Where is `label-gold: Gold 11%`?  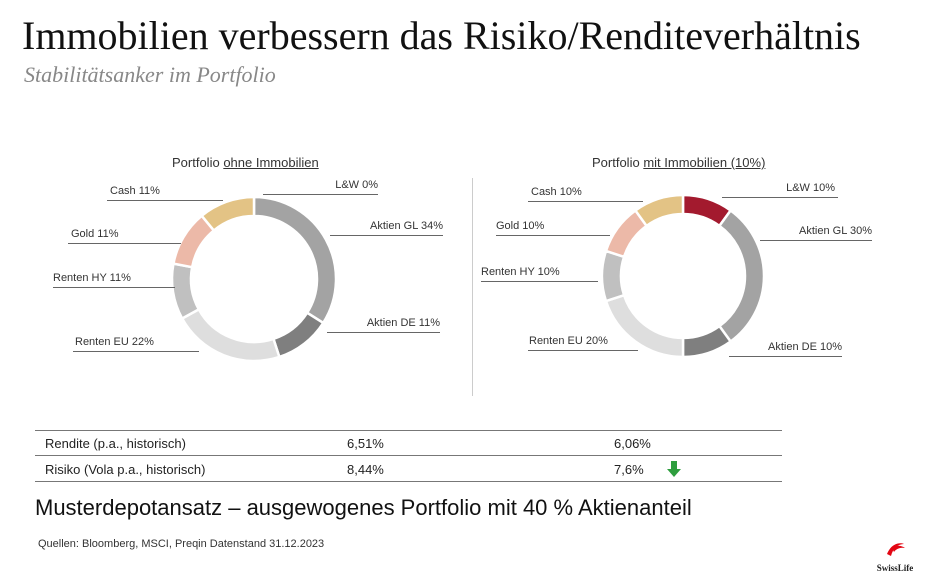 label-gold: Gold 11% is located at coordinates (124, 235).